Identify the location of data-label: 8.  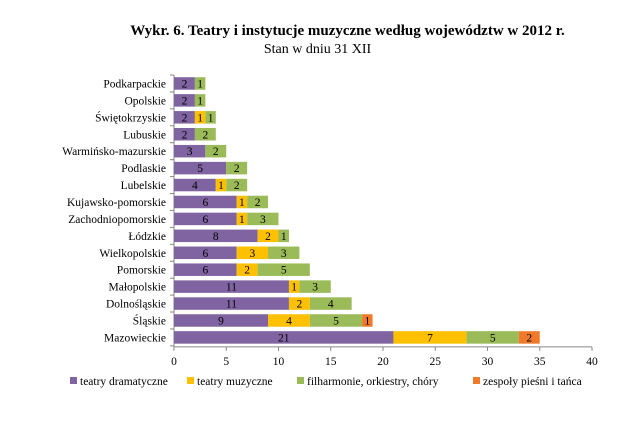
(216, 237).